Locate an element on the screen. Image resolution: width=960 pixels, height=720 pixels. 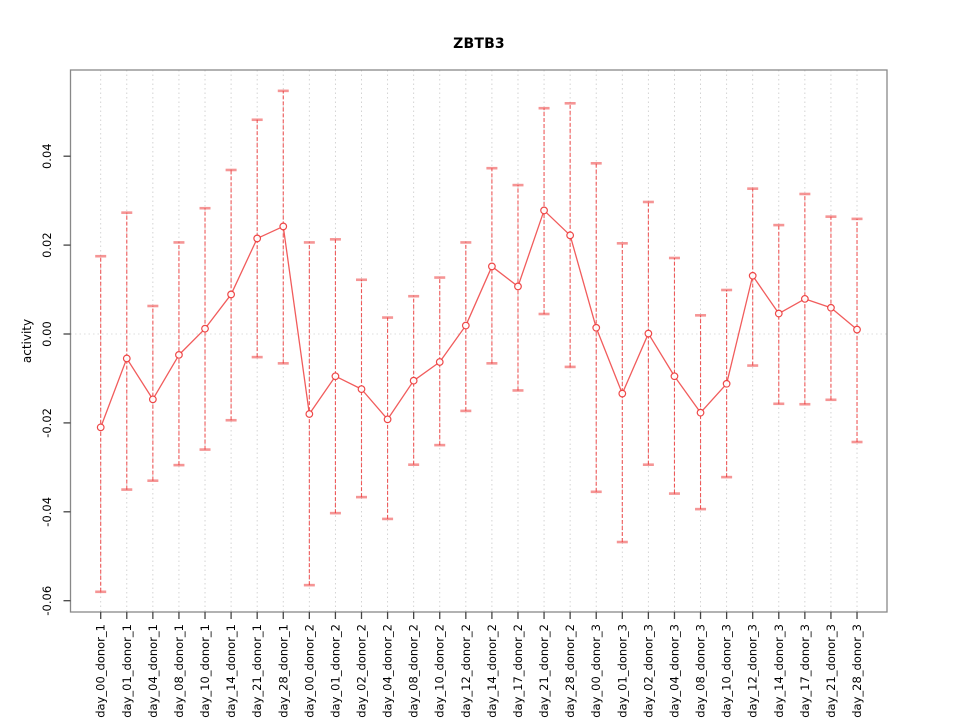
x-category-label: day_04_donor_2 is located at coordinates (388, 671).